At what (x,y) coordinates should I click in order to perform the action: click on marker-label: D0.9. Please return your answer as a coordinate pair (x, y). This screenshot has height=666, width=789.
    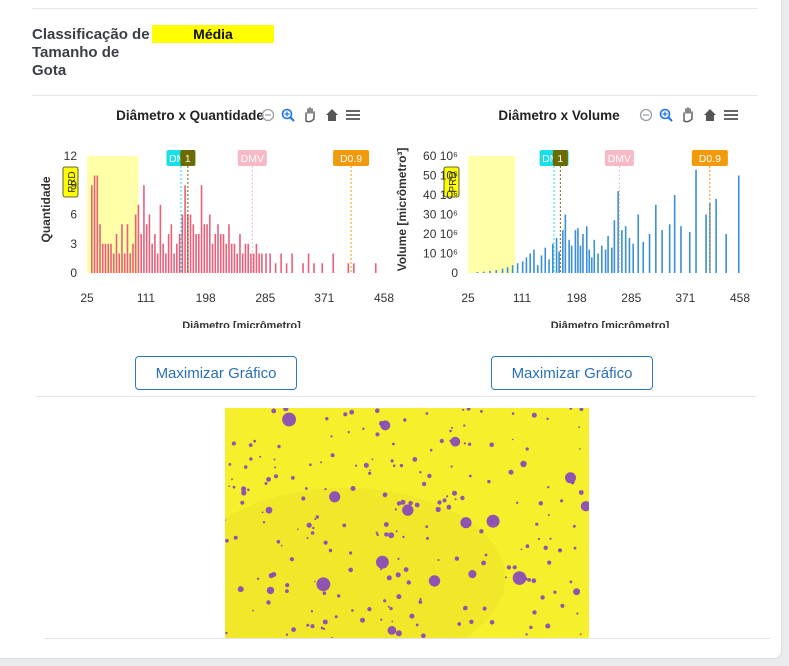
    Looking at the image, I should click on (709, 158).